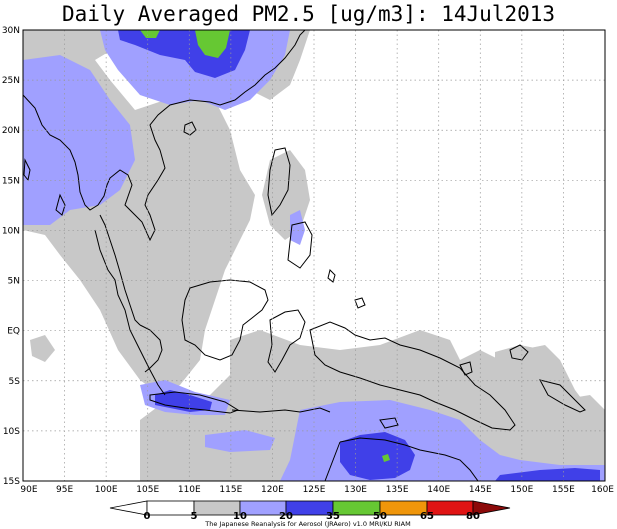 Image resolution: width=617 pixels, height=529 pixels. Describe the element at coordinates (13, 332) in the screenshot. I see `lat-label: EQ` at that location.